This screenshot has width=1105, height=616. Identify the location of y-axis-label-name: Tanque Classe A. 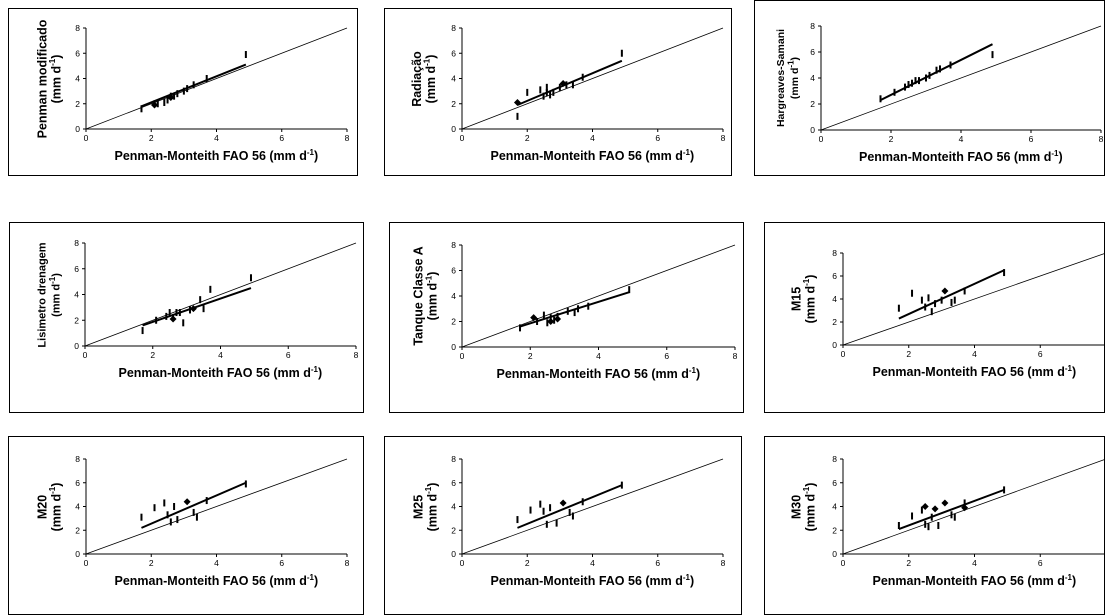
(418, 296).